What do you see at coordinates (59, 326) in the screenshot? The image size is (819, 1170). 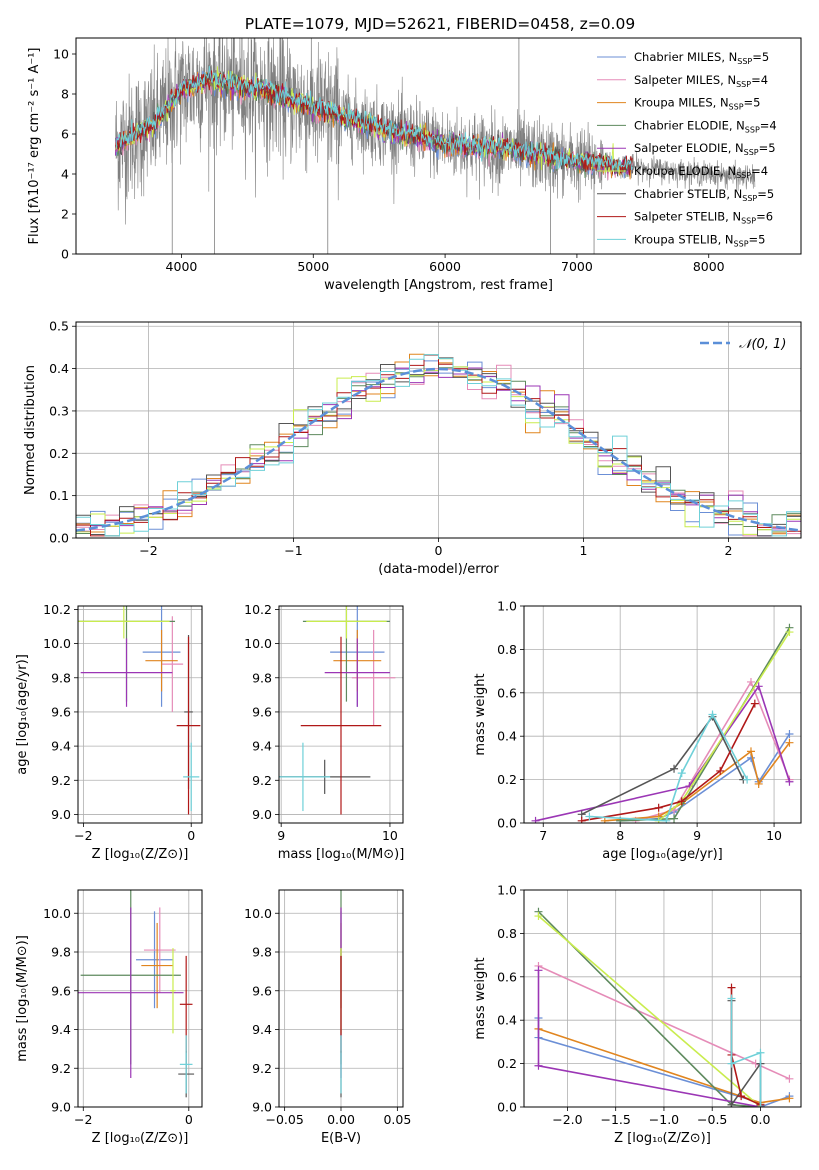 I see `y-tick-label: 0.5` at bounding box center [59, 326].